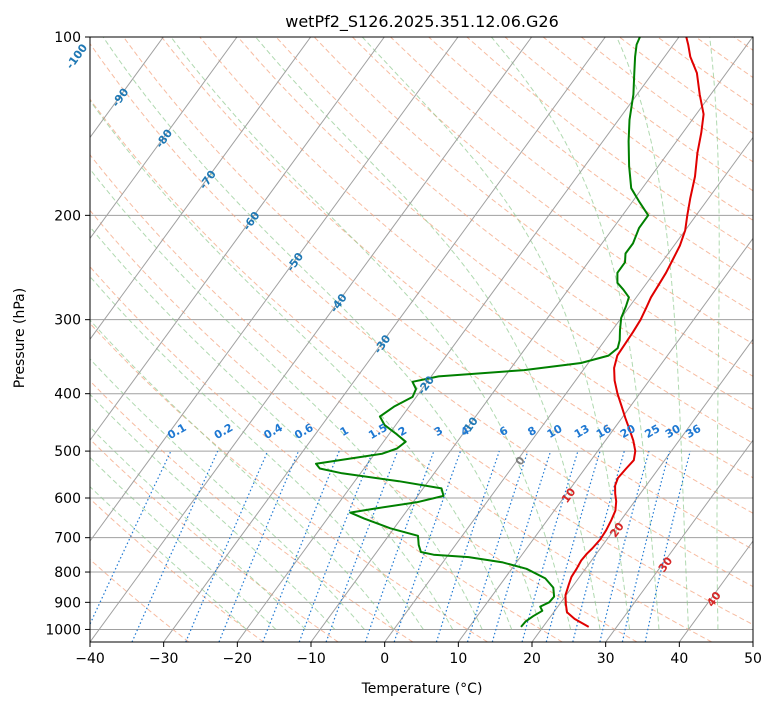 The width and height of the screenshot is (775, 708). I want to click on y-tick-label: 700, so click(67, 539).